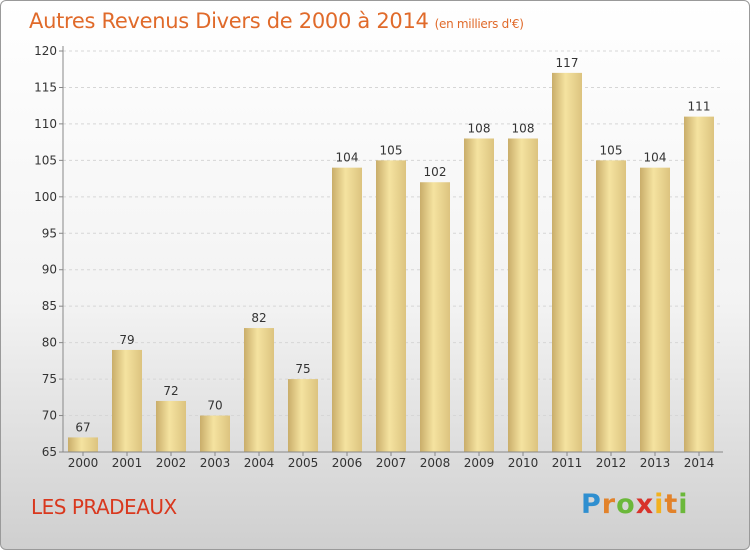 The image size is (750, 550). What do you see at coordinates (611, 463) in the screenshot?
I see `x-tick-label: 2012` at bounding box center [611, 463].